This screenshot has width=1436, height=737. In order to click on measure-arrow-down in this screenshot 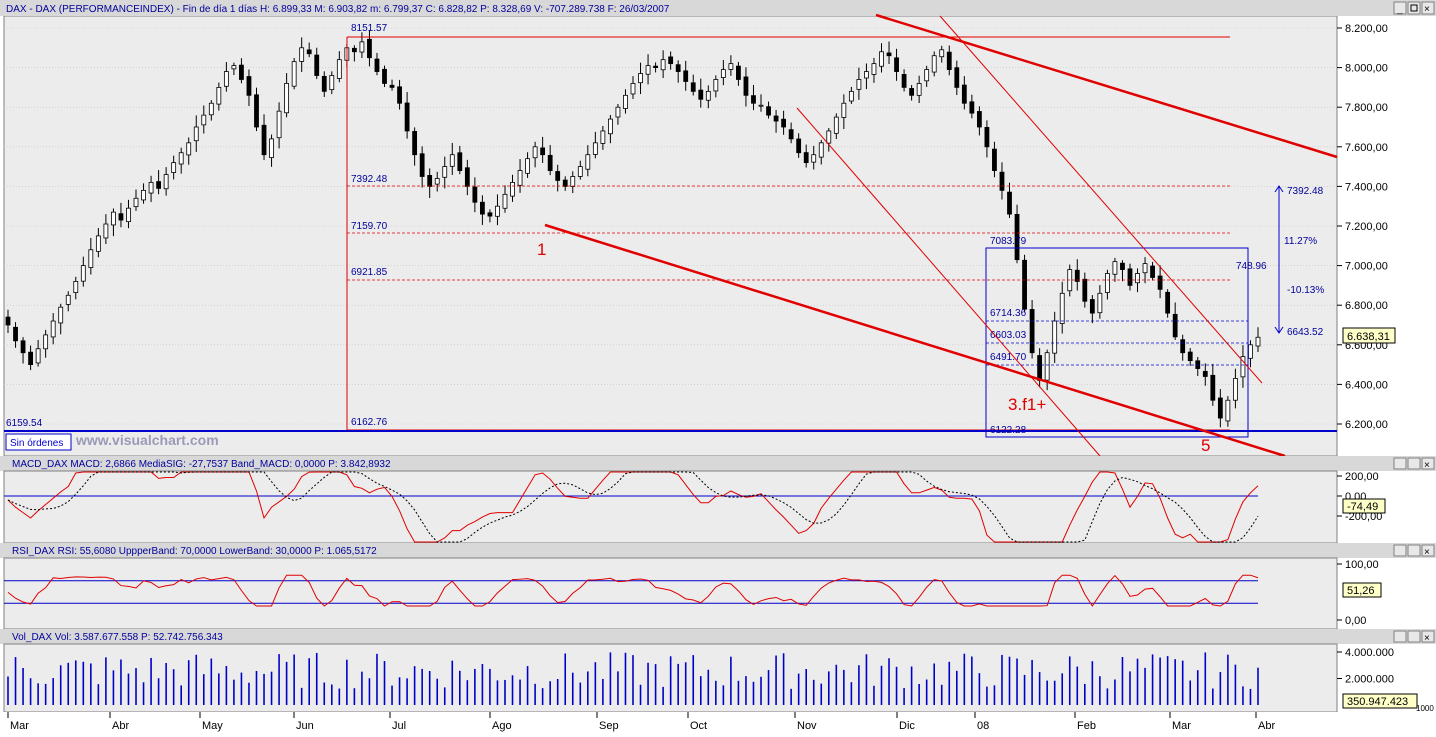, I will do `click(1279, 330)`.